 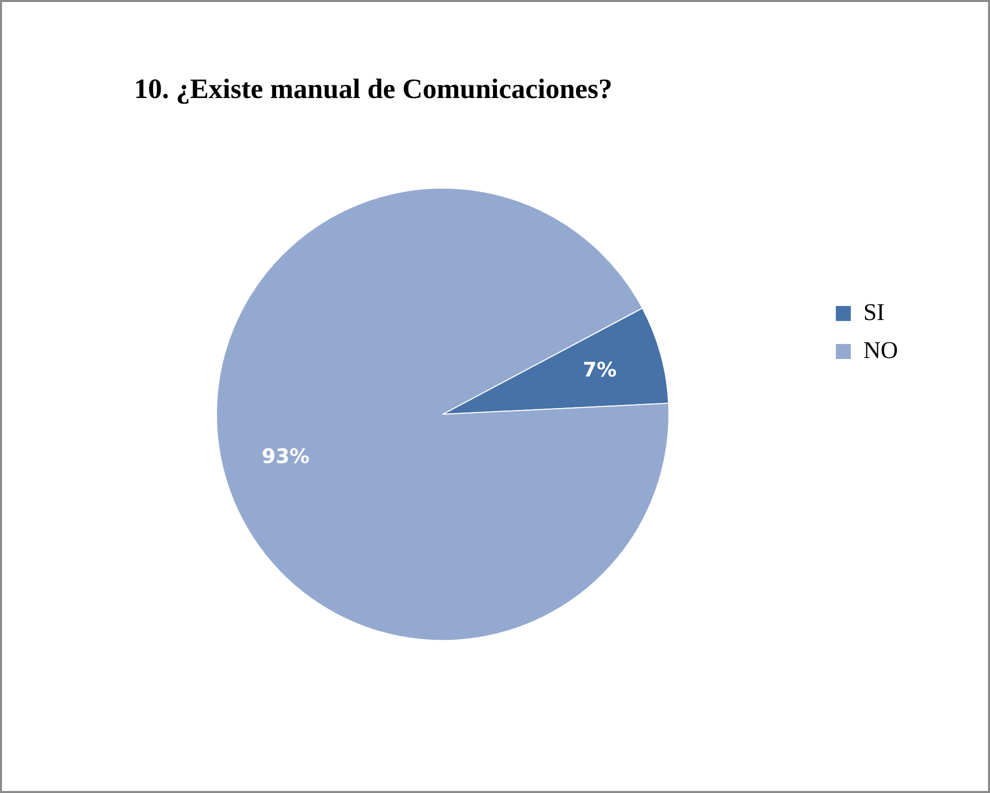 I want to click on legend-label: NO, so click(x=880, y=351).